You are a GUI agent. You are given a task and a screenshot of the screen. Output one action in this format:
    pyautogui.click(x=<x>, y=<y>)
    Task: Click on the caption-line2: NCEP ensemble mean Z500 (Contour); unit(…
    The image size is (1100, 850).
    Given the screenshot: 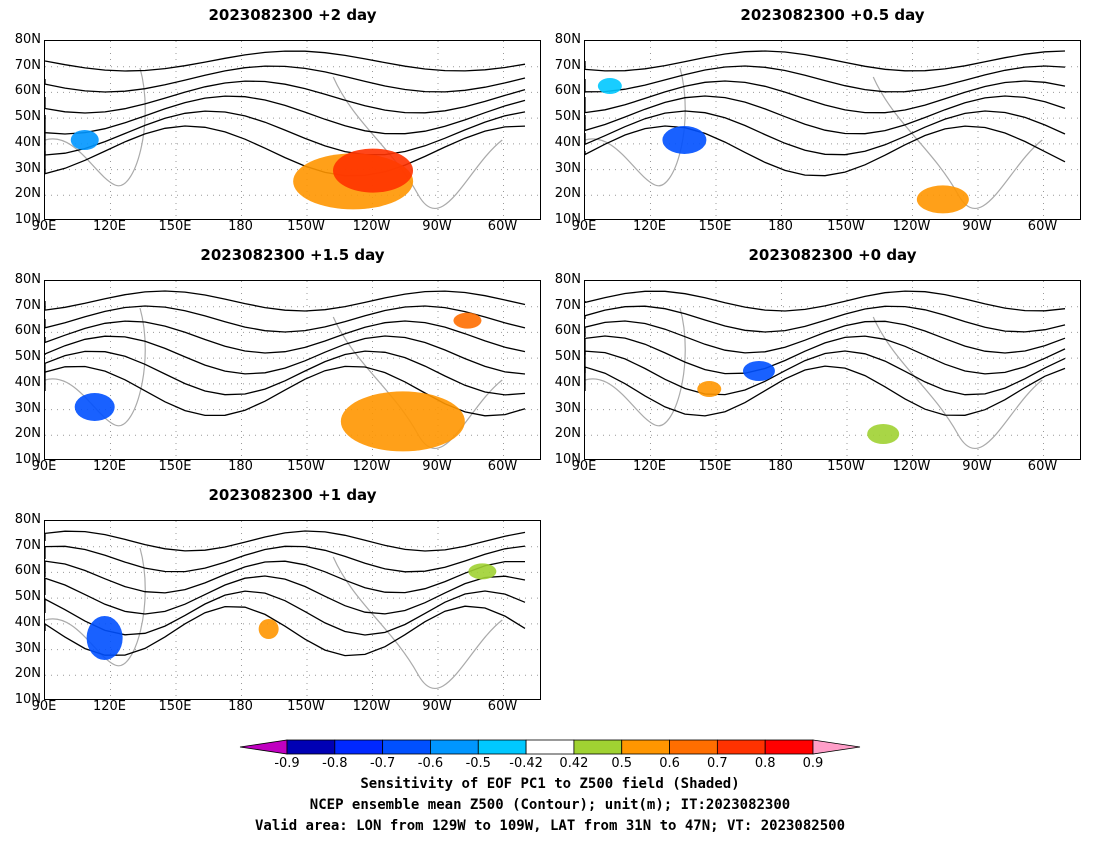 What is the action you would take?
    pyautogui.click(x=550, y=805)
    